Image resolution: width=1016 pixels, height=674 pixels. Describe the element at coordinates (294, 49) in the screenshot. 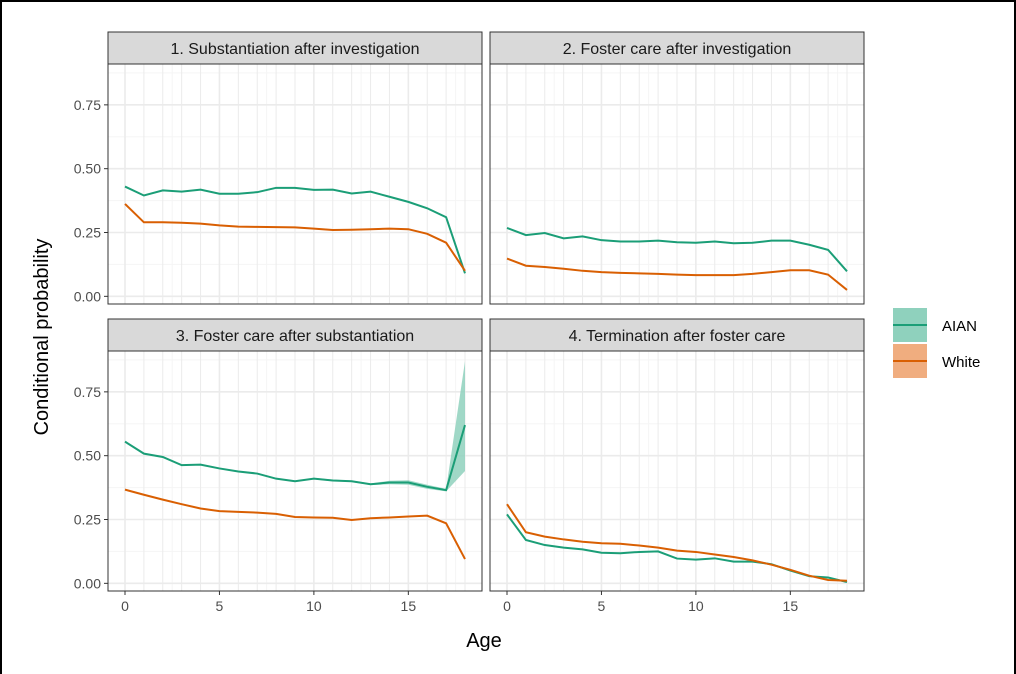

I see `panel-title: 1. Substantiation after investigation` at that location.